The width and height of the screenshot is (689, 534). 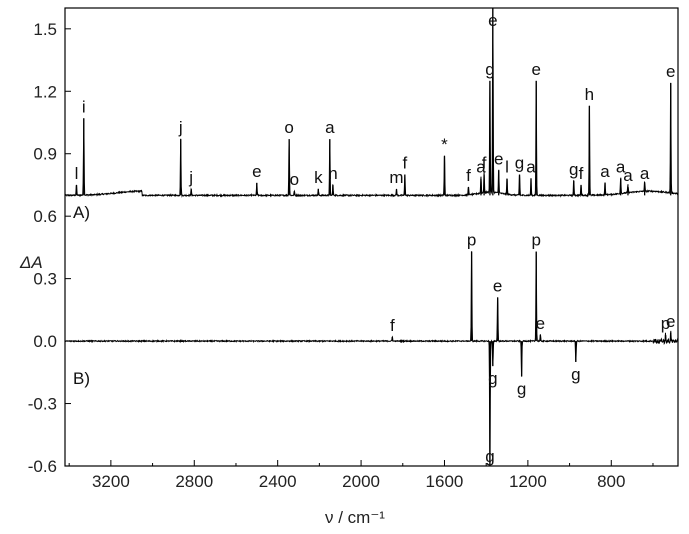 What do you see at coordinates (81, 378) in the screenshot?
I see `panel-b-label: B)` at bounding box center [81, 378].